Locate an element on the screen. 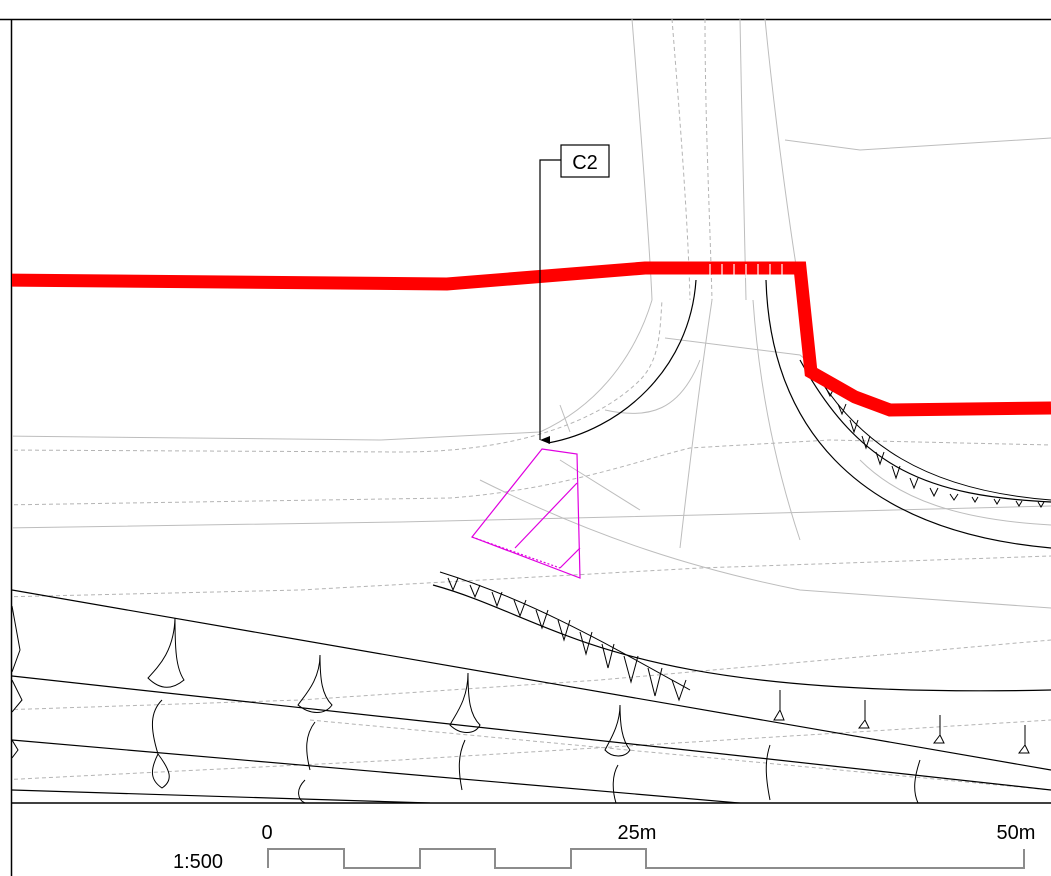 Image resolution: width=1051 pixels, height=876 pixels. scale-tick-label-25m: 25m is located at coordinates (637, 833).